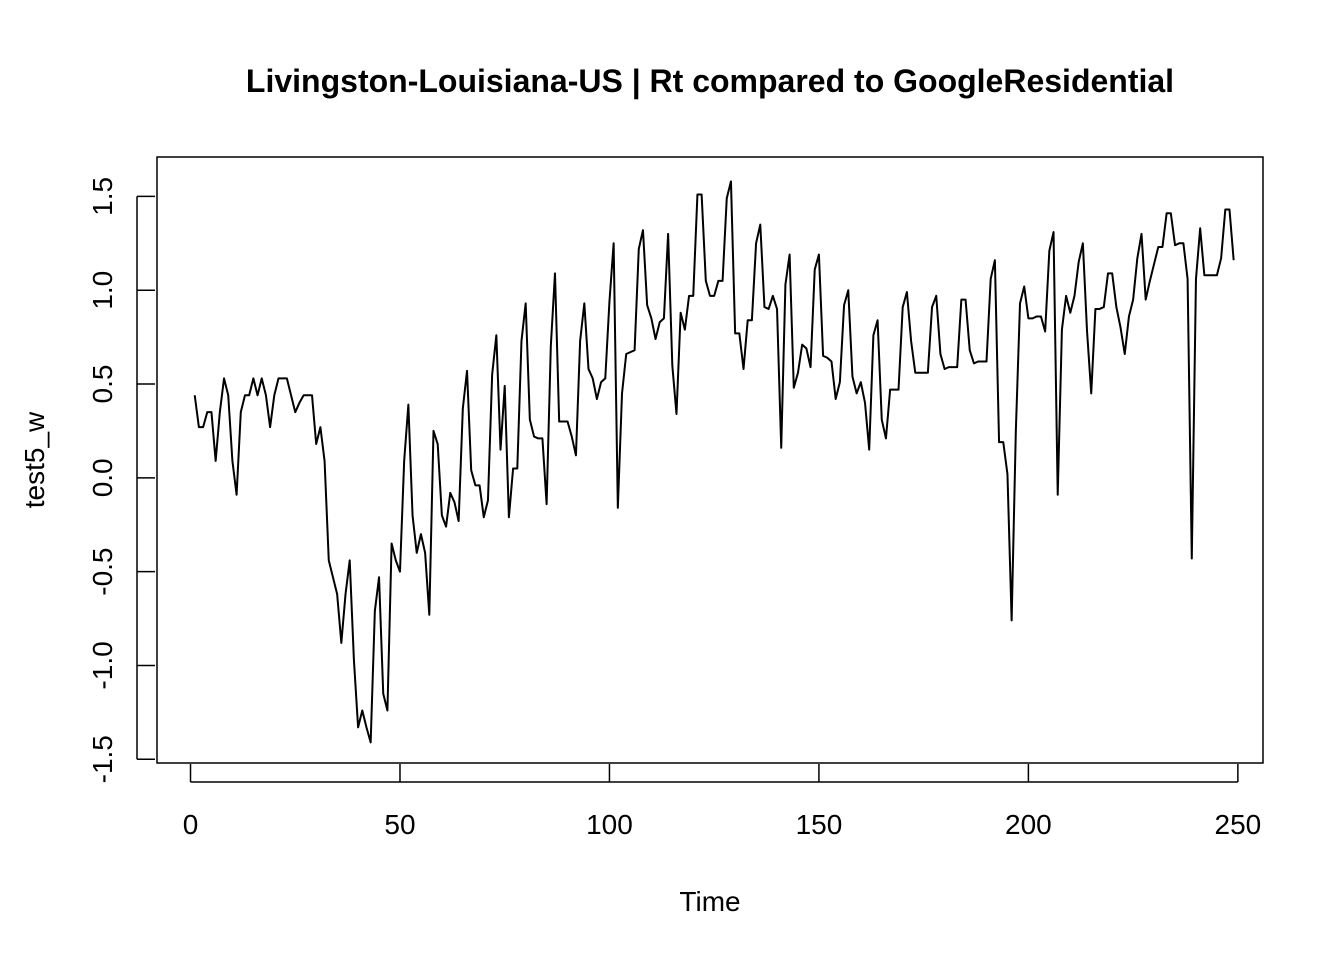 The width and height of the screenshot is (1344, 960). Describe the element at coordinates (102, 572) in the screenshot. I see `y-tick-label: -0.5` at that location.